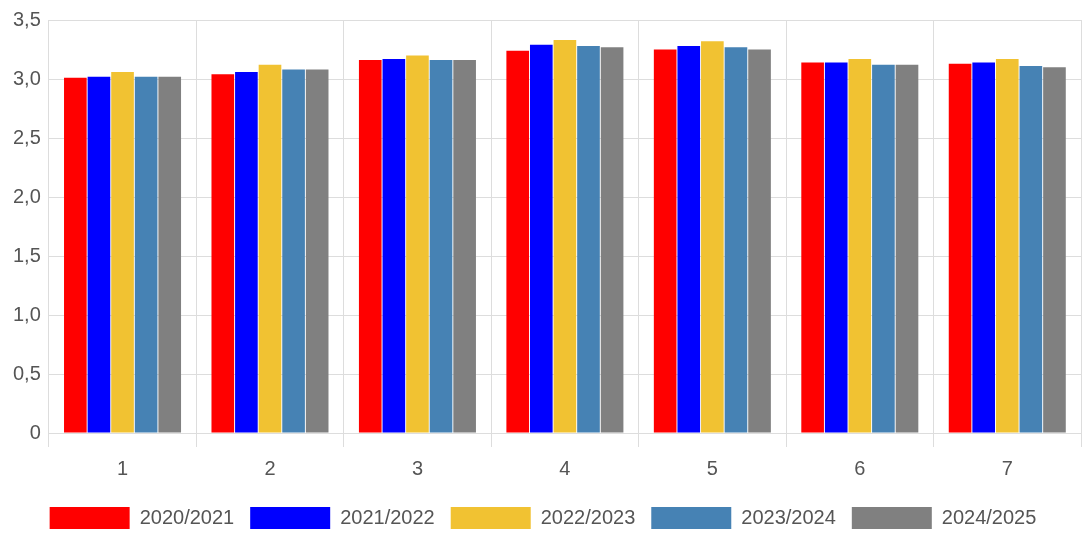  Describe the element at coordinates (35, 431) in the screenshot. I see `y-tick-label: 0` at that location.